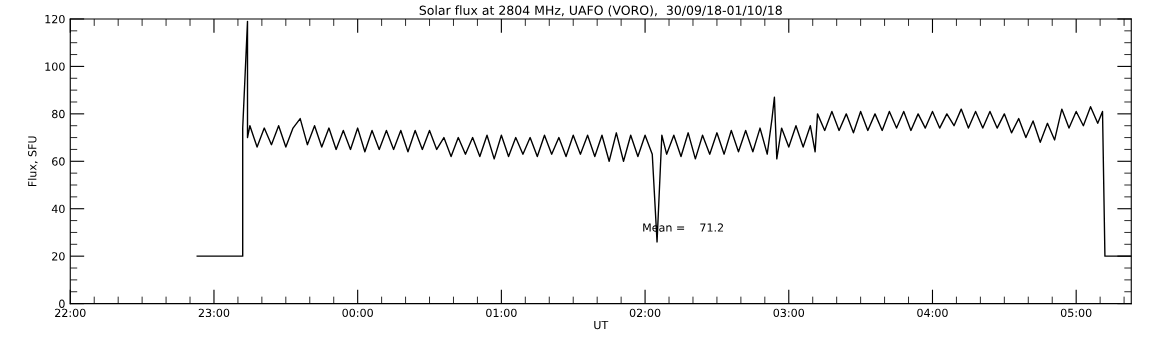  What do you see at coordinates (32, 161) in the screenshot?
I see `y-axis-title: Flux, SFU` at bounding box center [32, 161].